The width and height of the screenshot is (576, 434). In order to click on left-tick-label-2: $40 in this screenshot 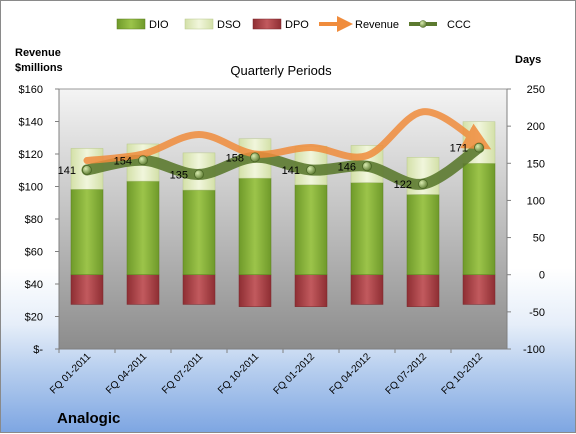, I will do `click(34, 285)`.